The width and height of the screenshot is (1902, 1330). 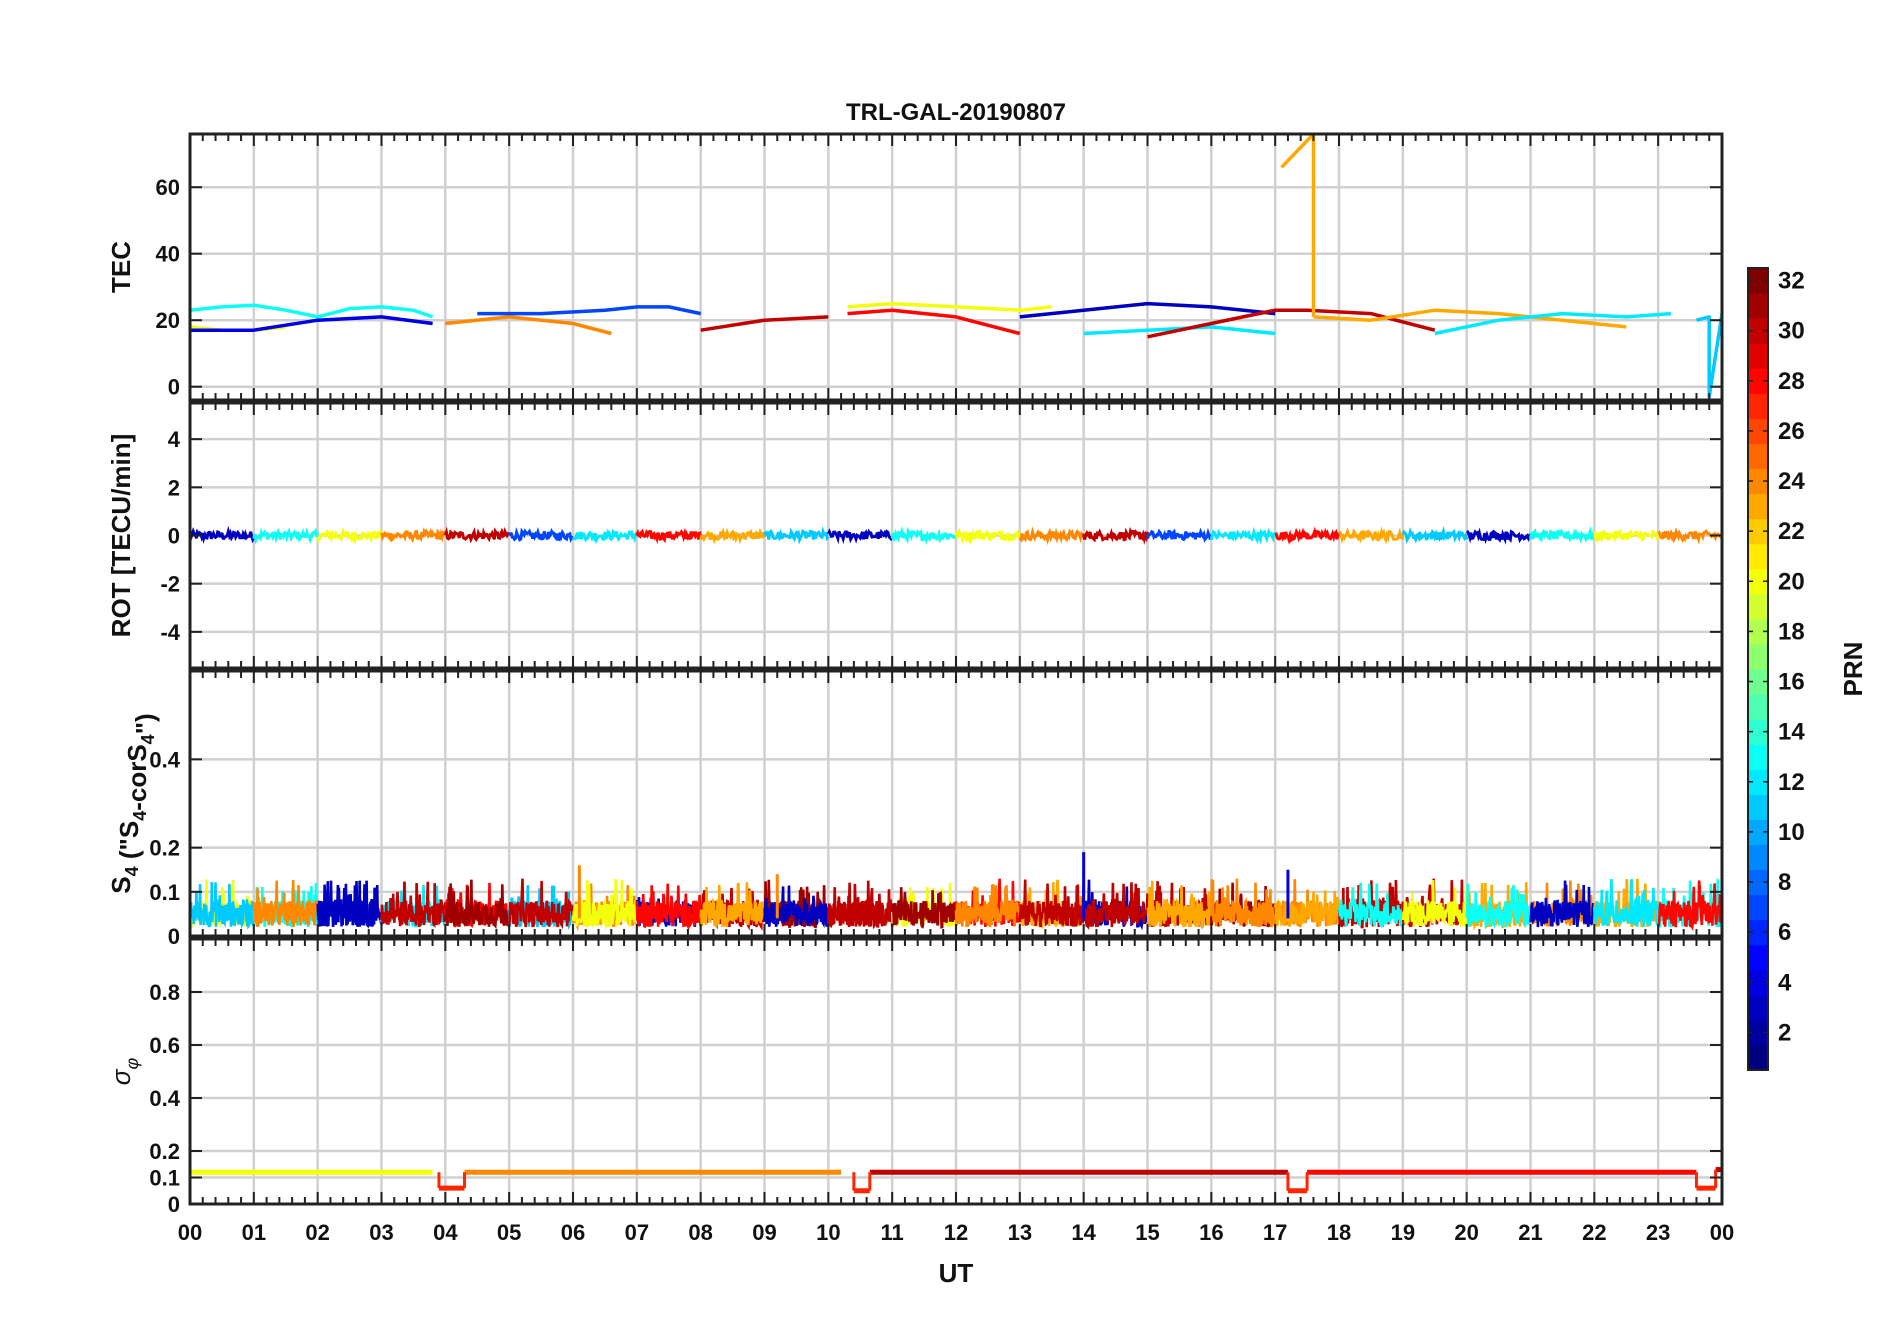 I want to click on colorbar-tick-label: 18, so click(x=1791, y=631).